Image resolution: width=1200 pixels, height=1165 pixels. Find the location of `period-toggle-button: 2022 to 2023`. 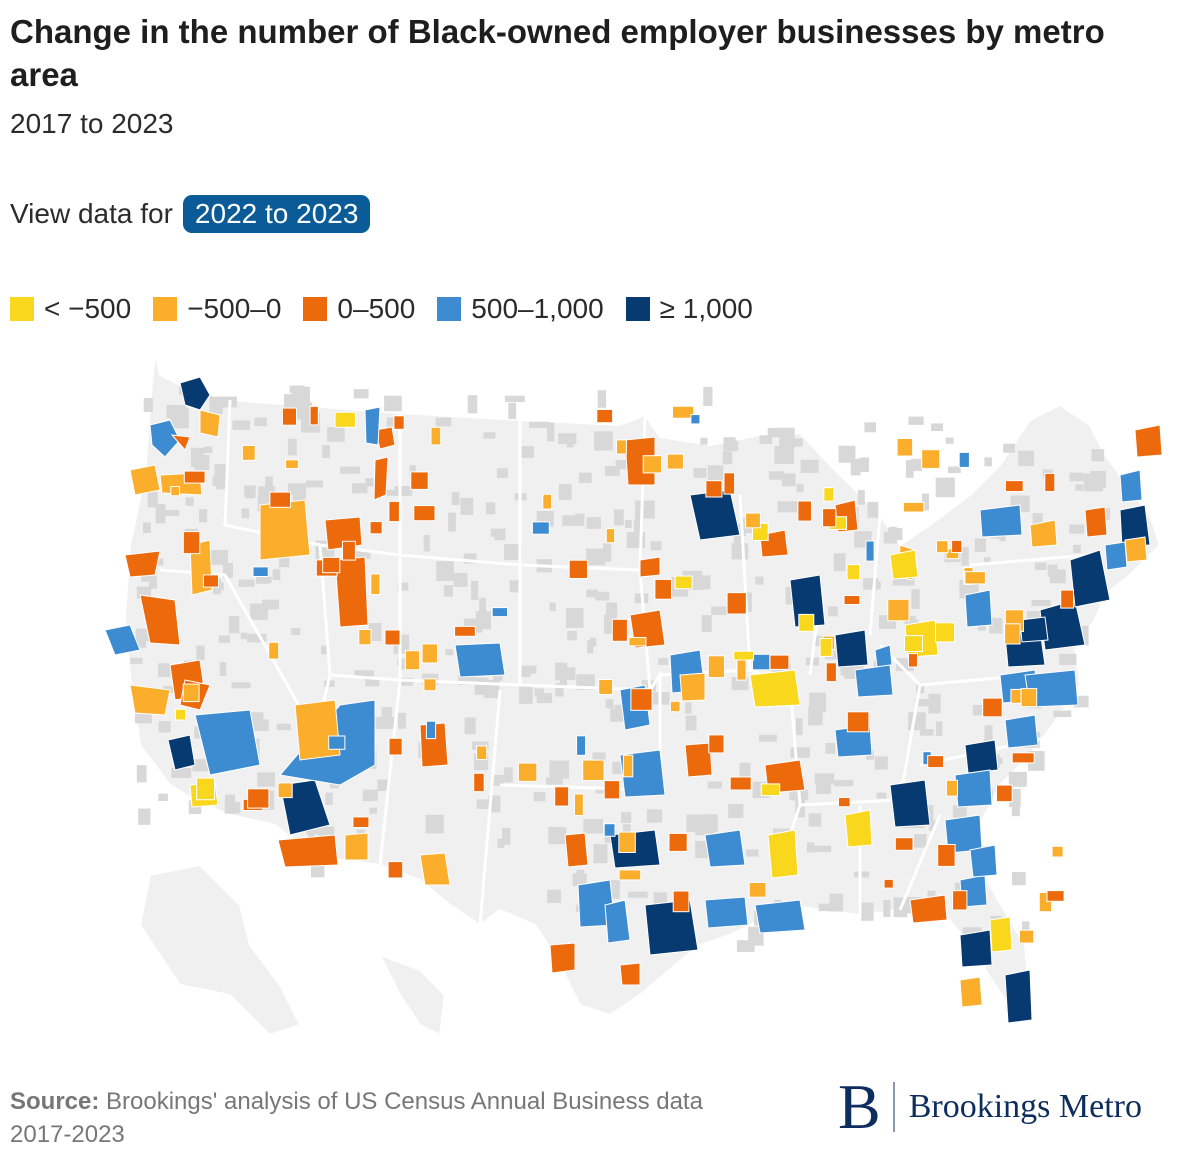

period-toggle-button: 2022 to 2023 is located at coordinates (276, 214).